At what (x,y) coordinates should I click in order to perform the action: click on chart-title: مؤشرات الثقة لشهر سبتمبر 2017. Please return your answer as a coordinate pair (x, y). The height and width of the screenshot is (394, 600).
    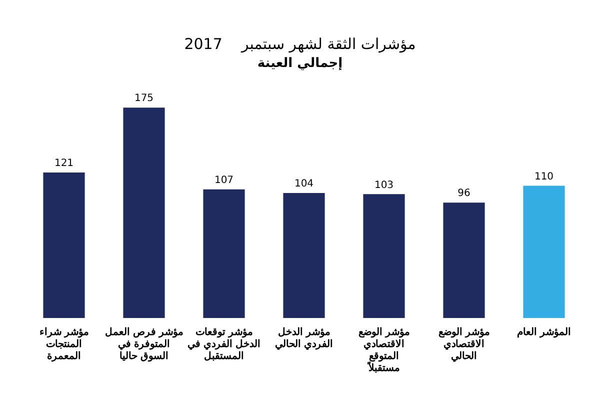
    Looking at the image, I should click on (300, 43).